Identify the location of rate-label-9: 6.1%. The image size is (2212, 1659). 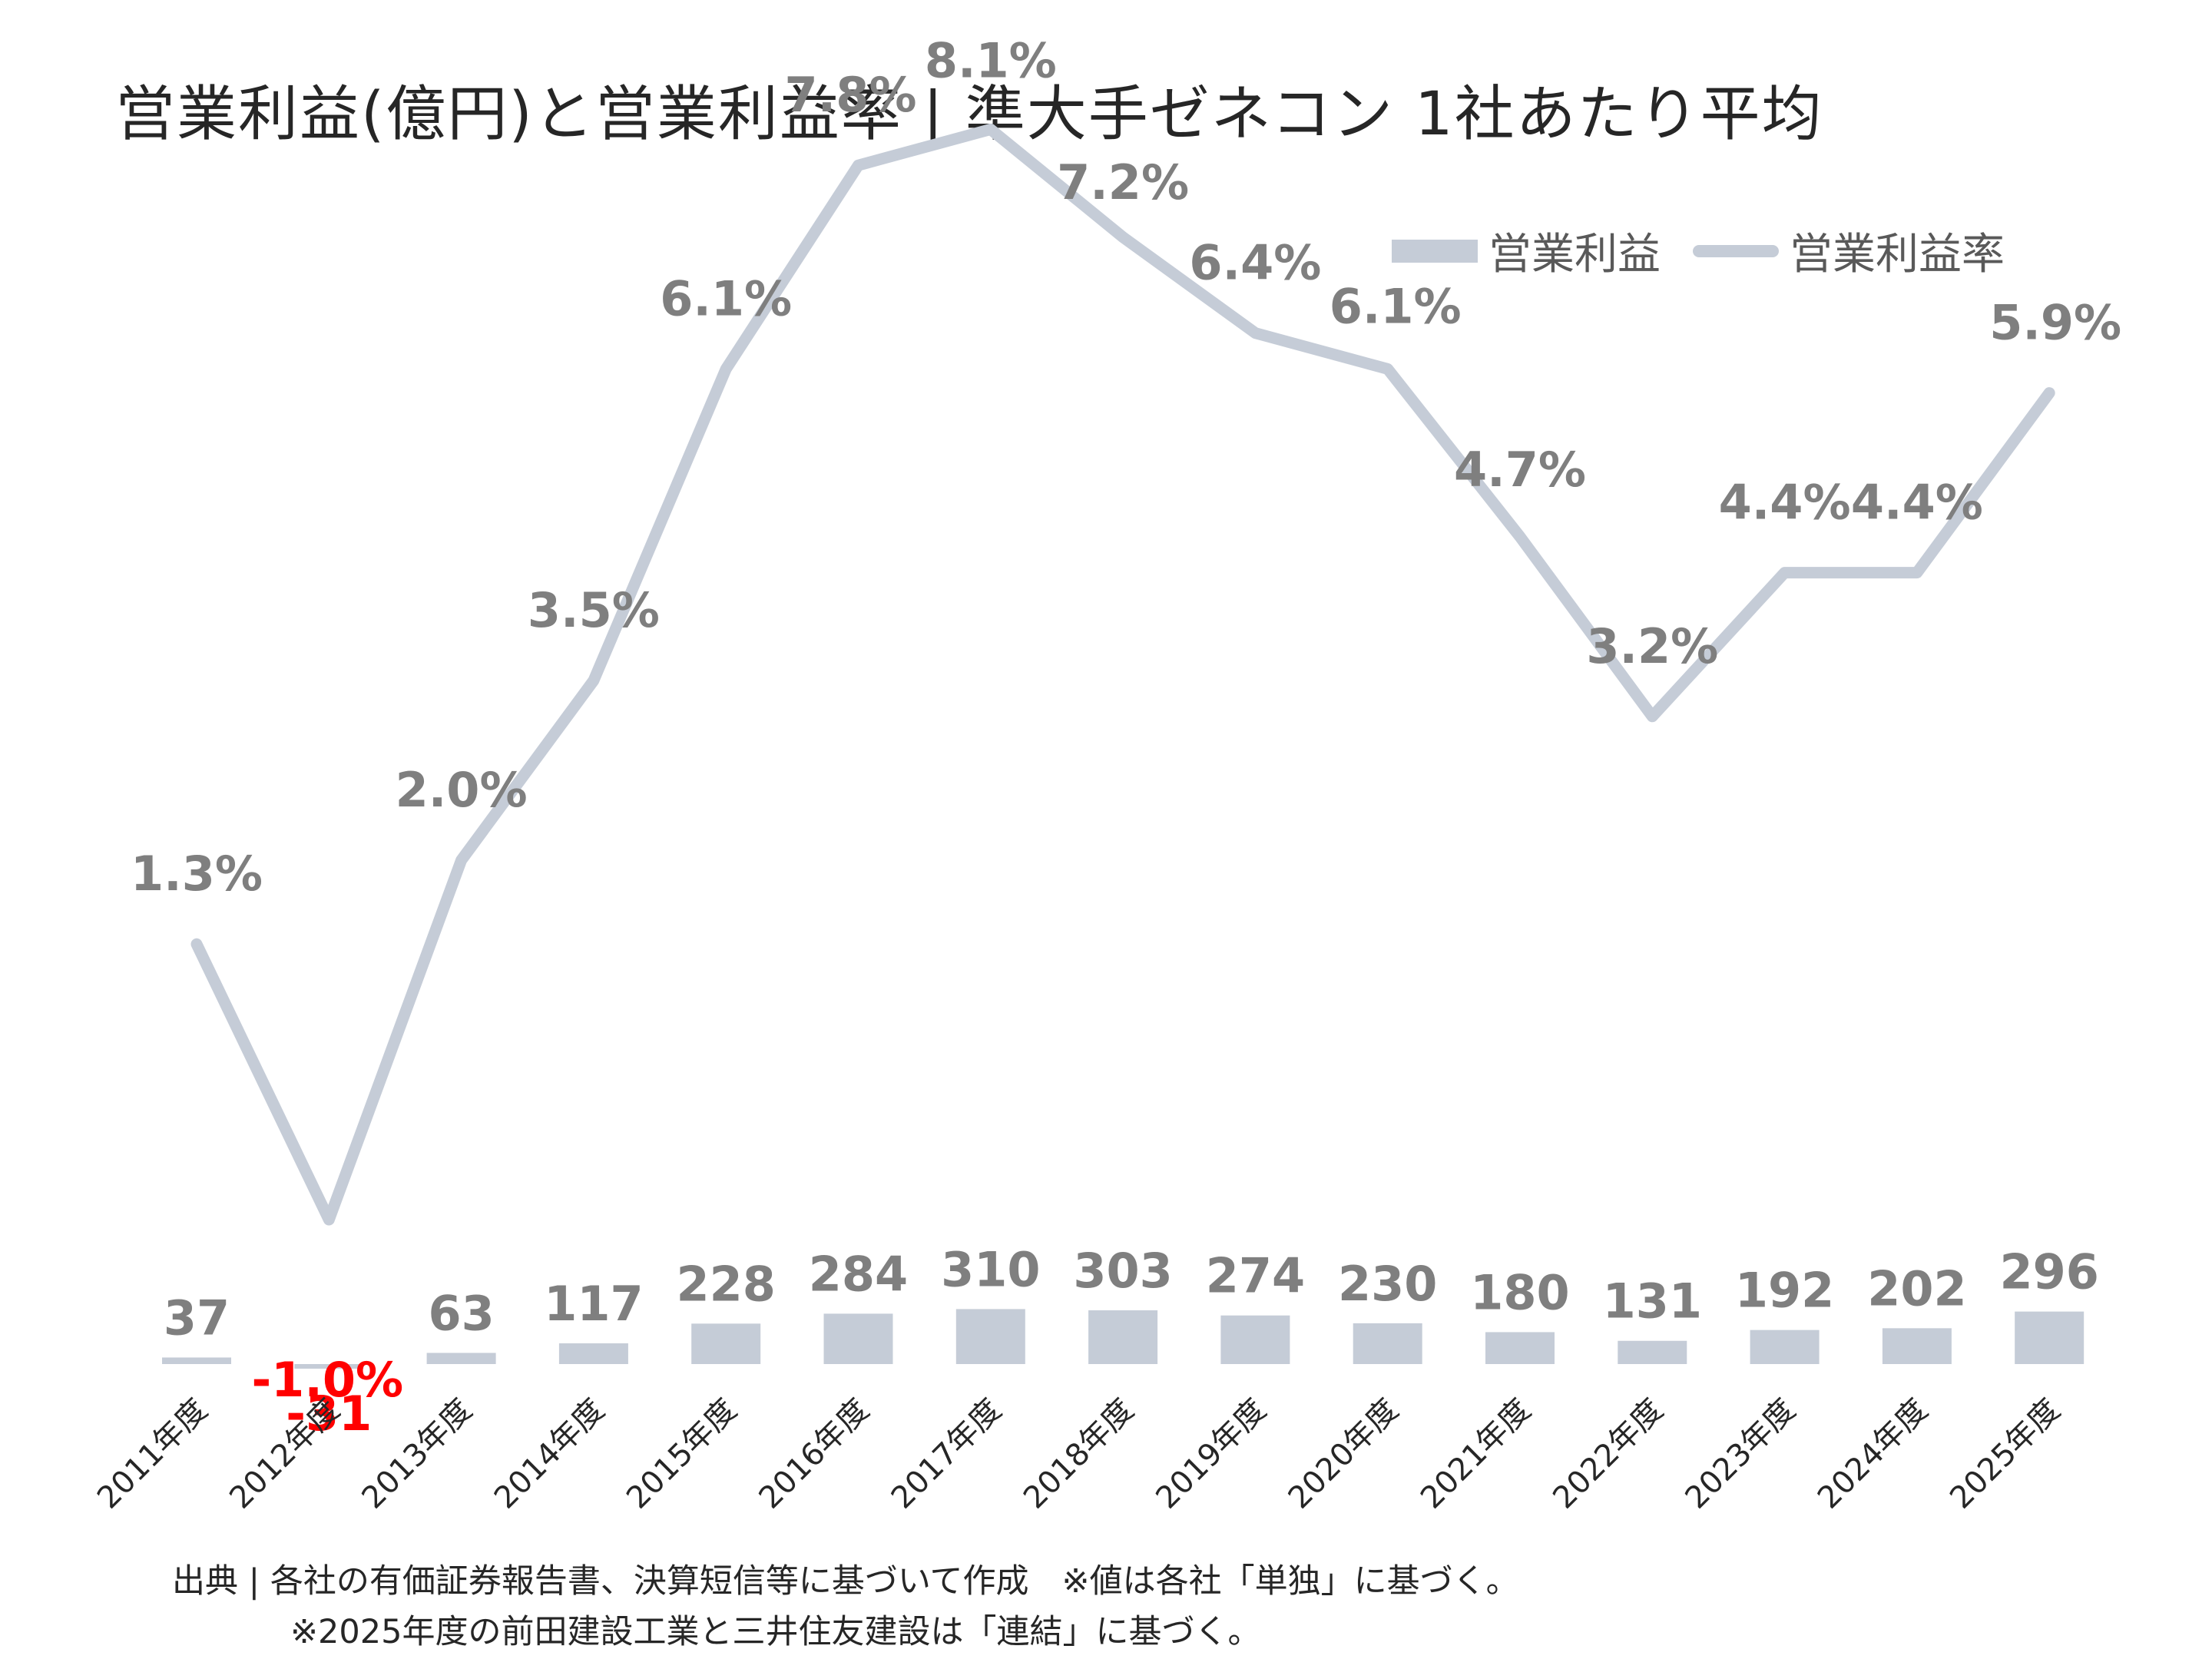
(1396, 306).